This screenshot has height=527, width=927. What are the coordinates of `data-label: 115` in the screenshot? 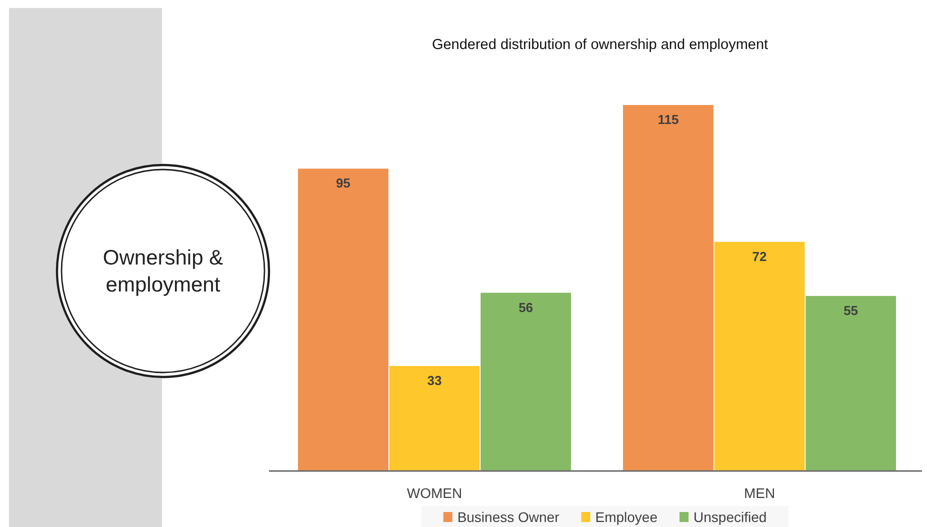 It's located at (668, 119).